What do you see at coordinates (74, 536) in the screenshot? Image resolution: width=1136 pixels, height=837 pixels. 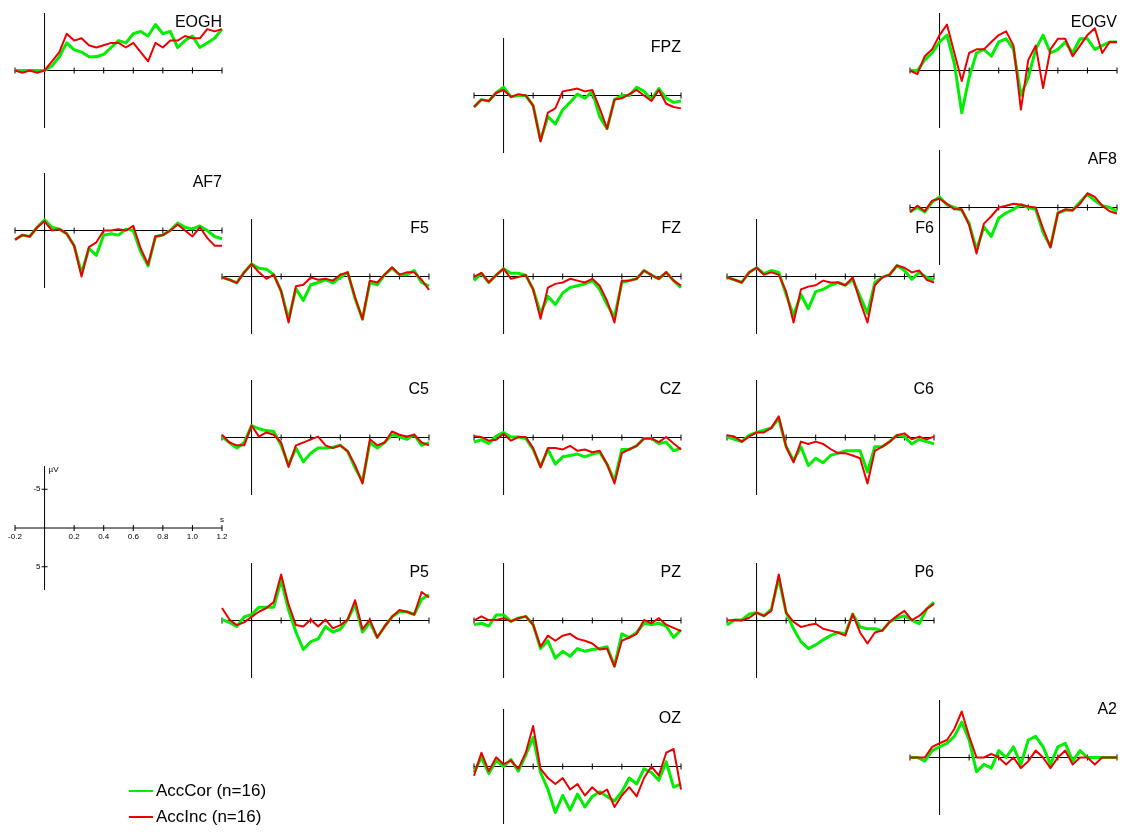 I see `x-tick-label: 0.2` at bounding box center [74, 536].